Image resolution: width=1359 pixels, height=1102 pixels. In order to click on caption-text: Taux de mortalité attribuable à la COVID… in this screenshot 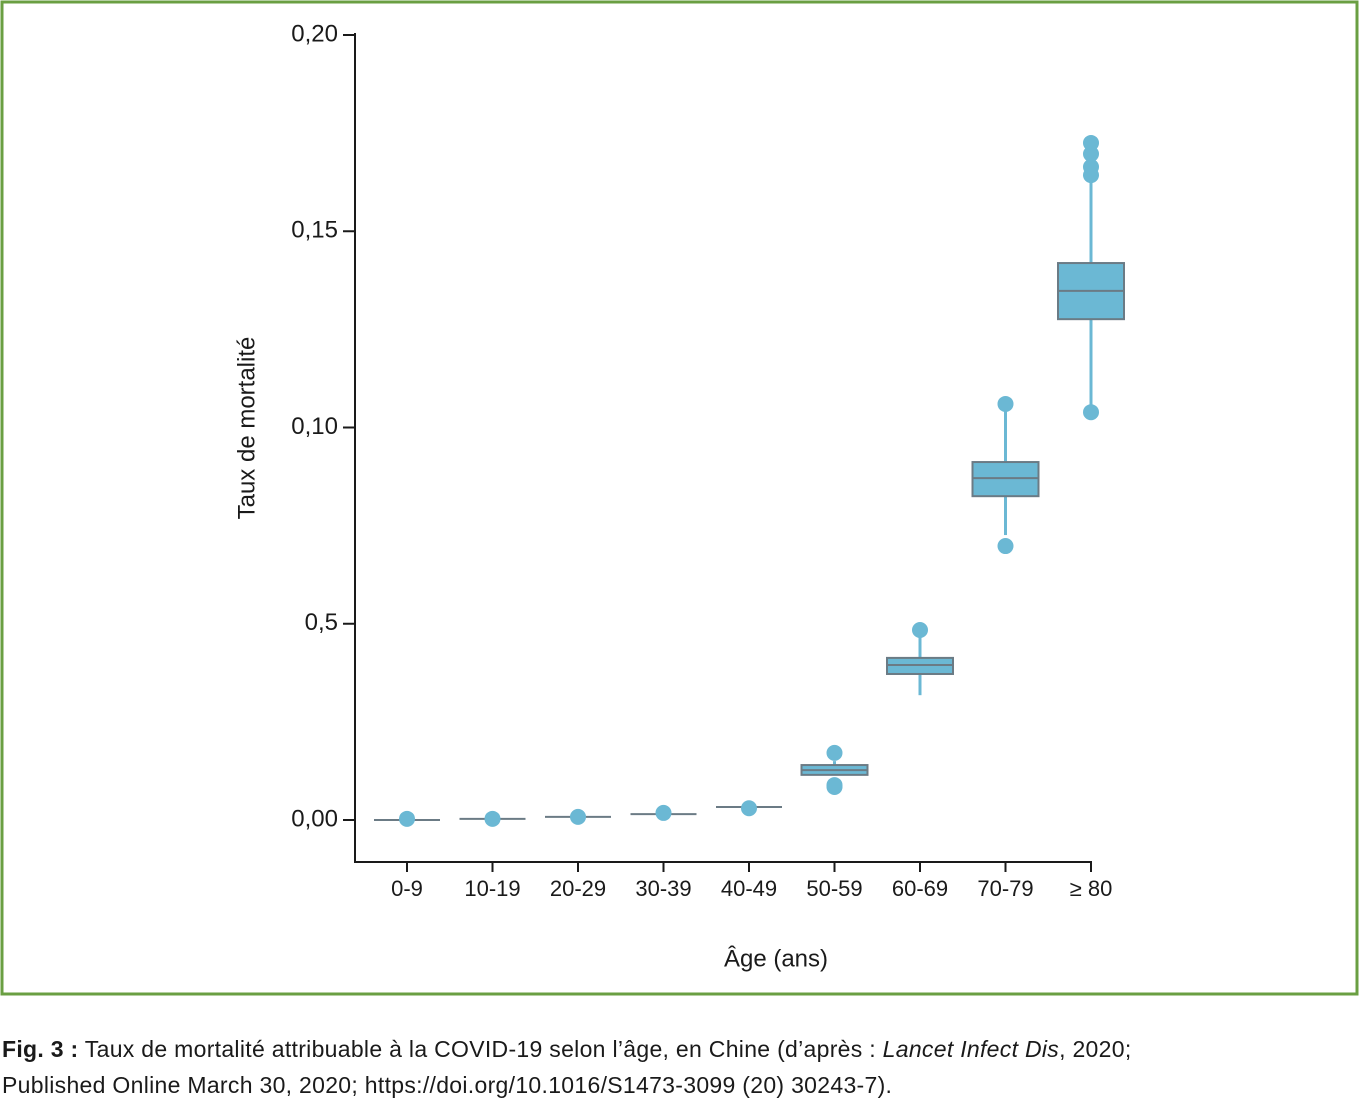, I will do `click(483, 1049)`.